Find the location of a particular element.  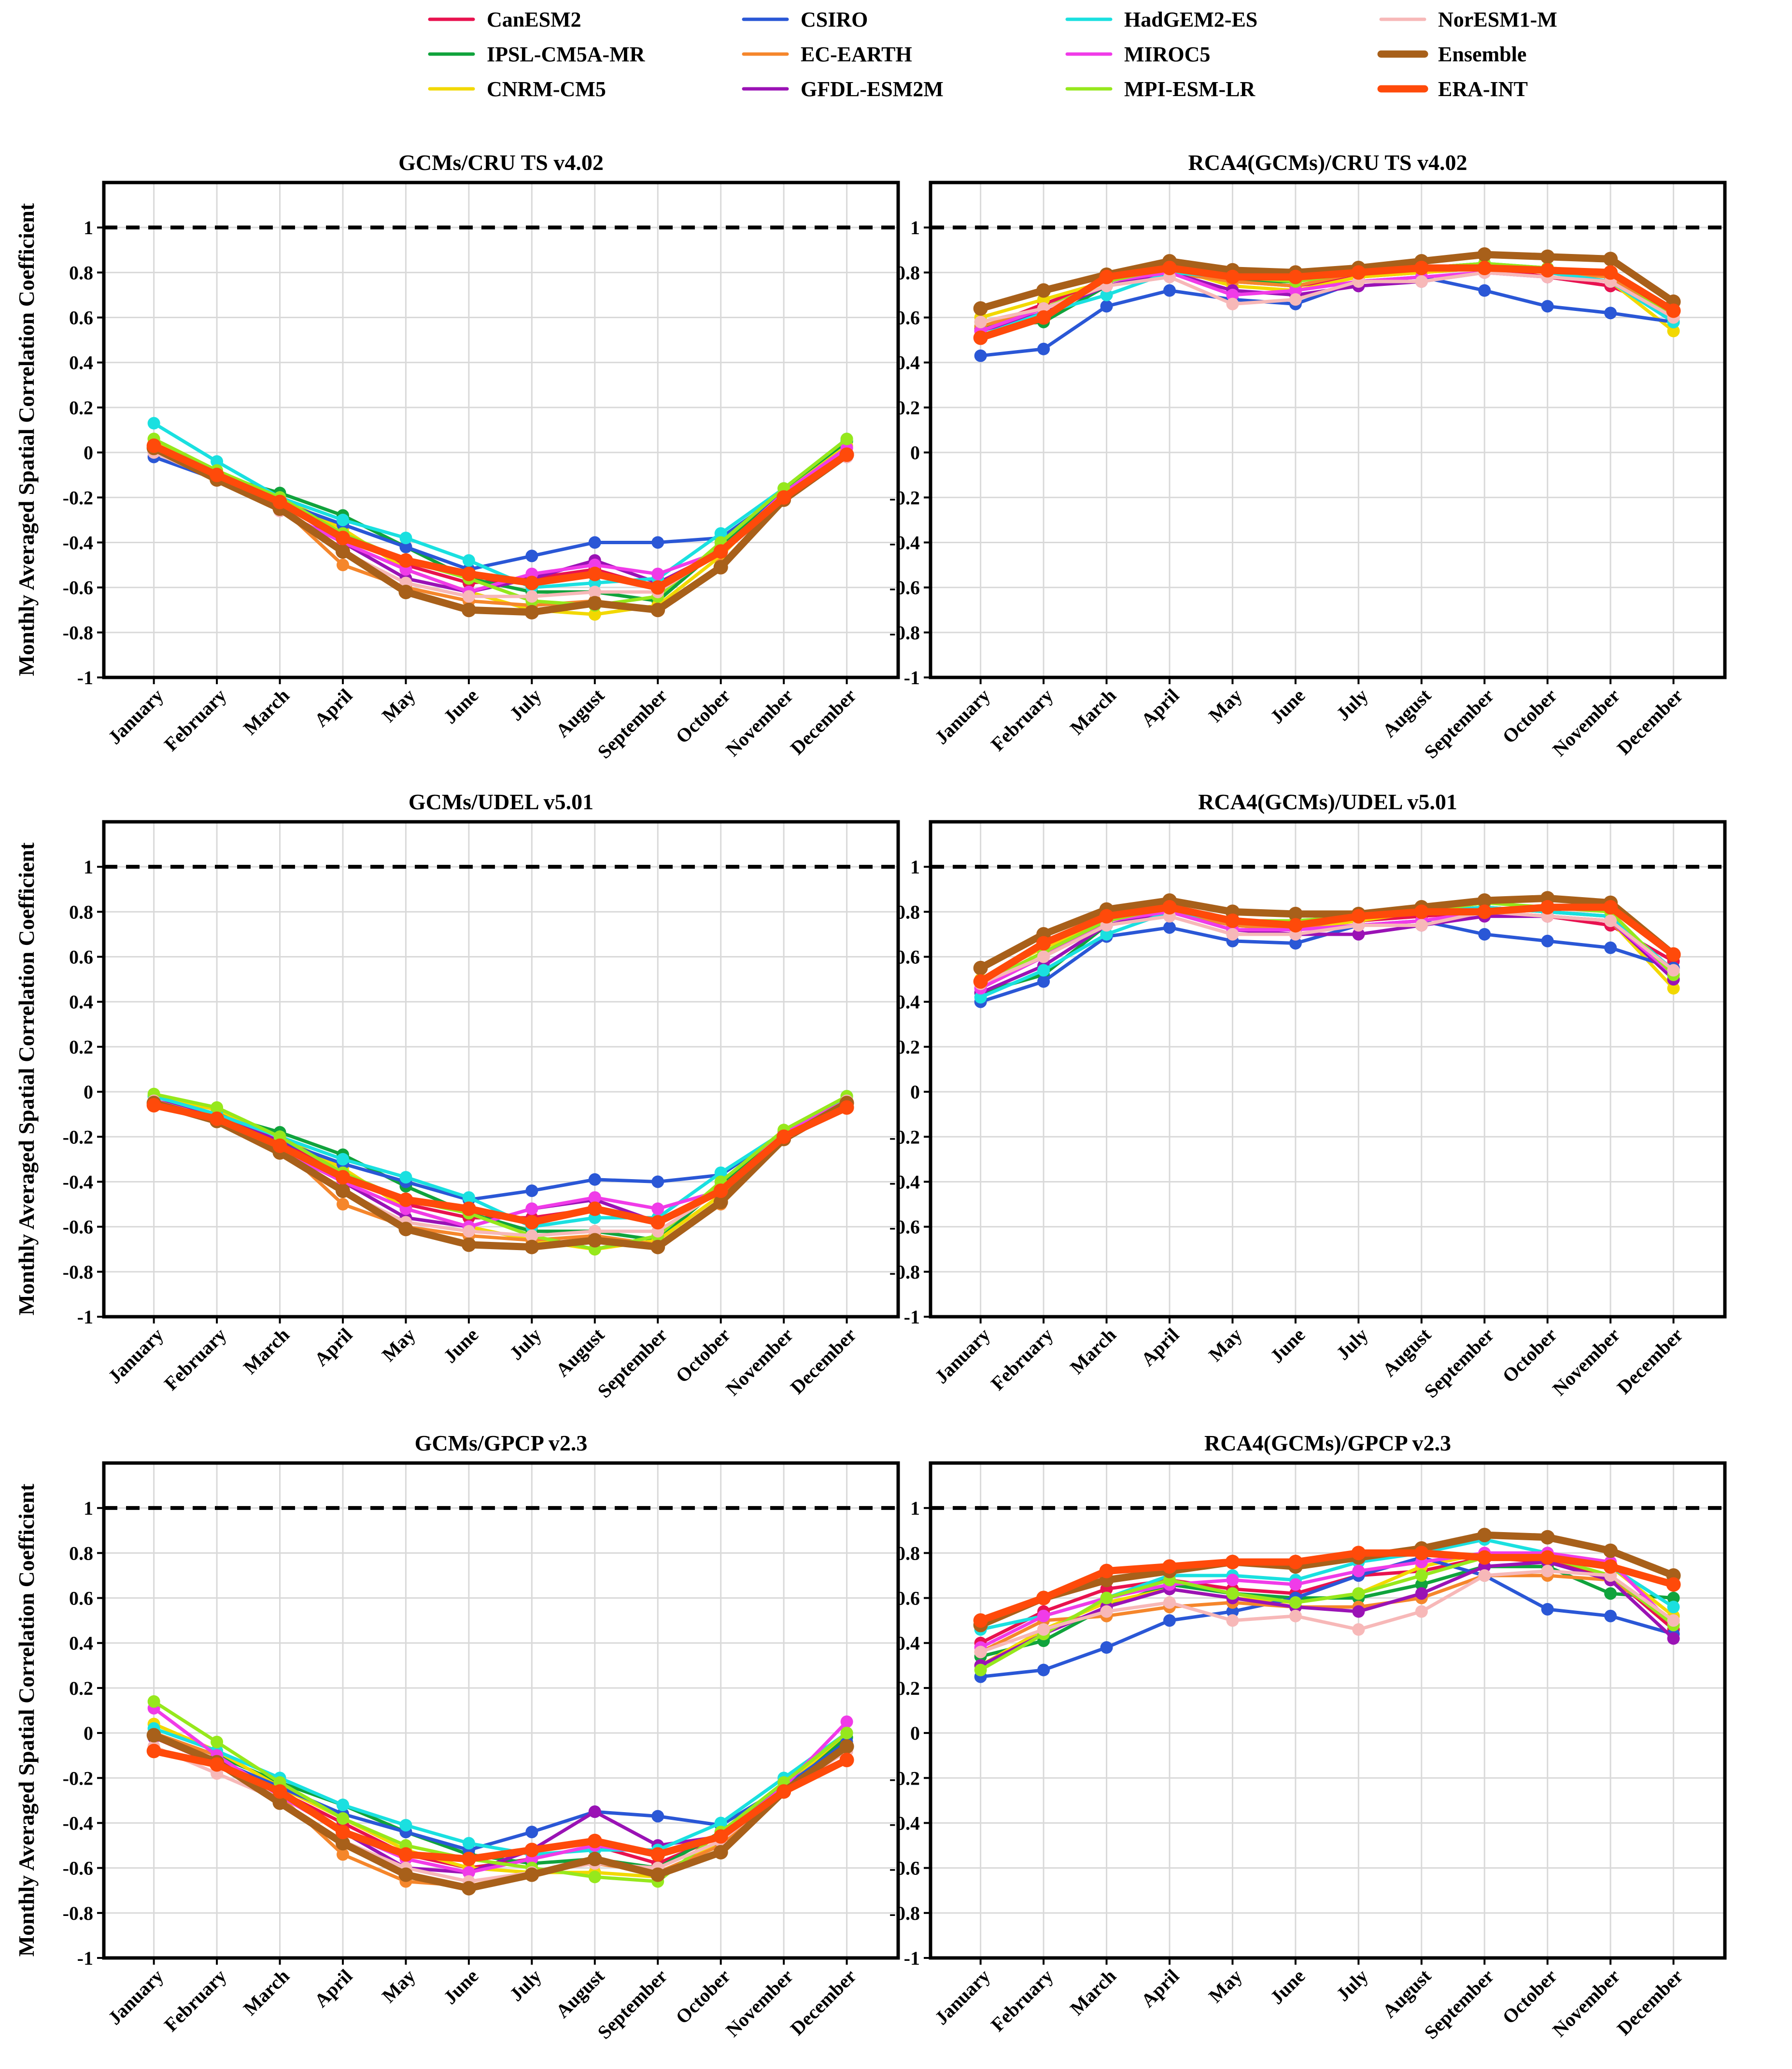

x-tick-label: January is located at coordinates (962, 1356).